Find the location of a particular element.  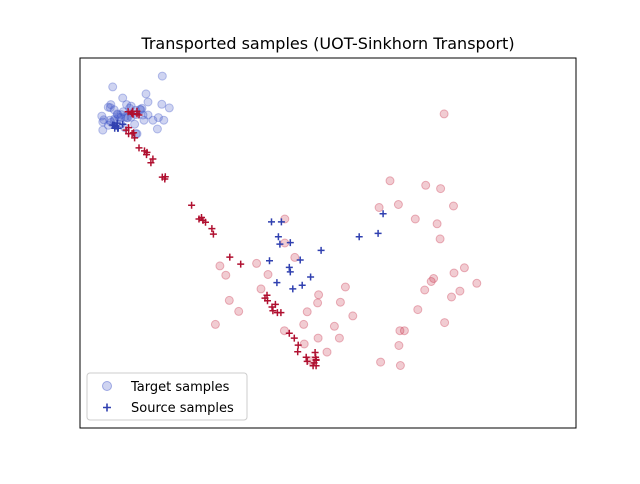

legend: Target samples Source samples is located at coordinates (167, 396).